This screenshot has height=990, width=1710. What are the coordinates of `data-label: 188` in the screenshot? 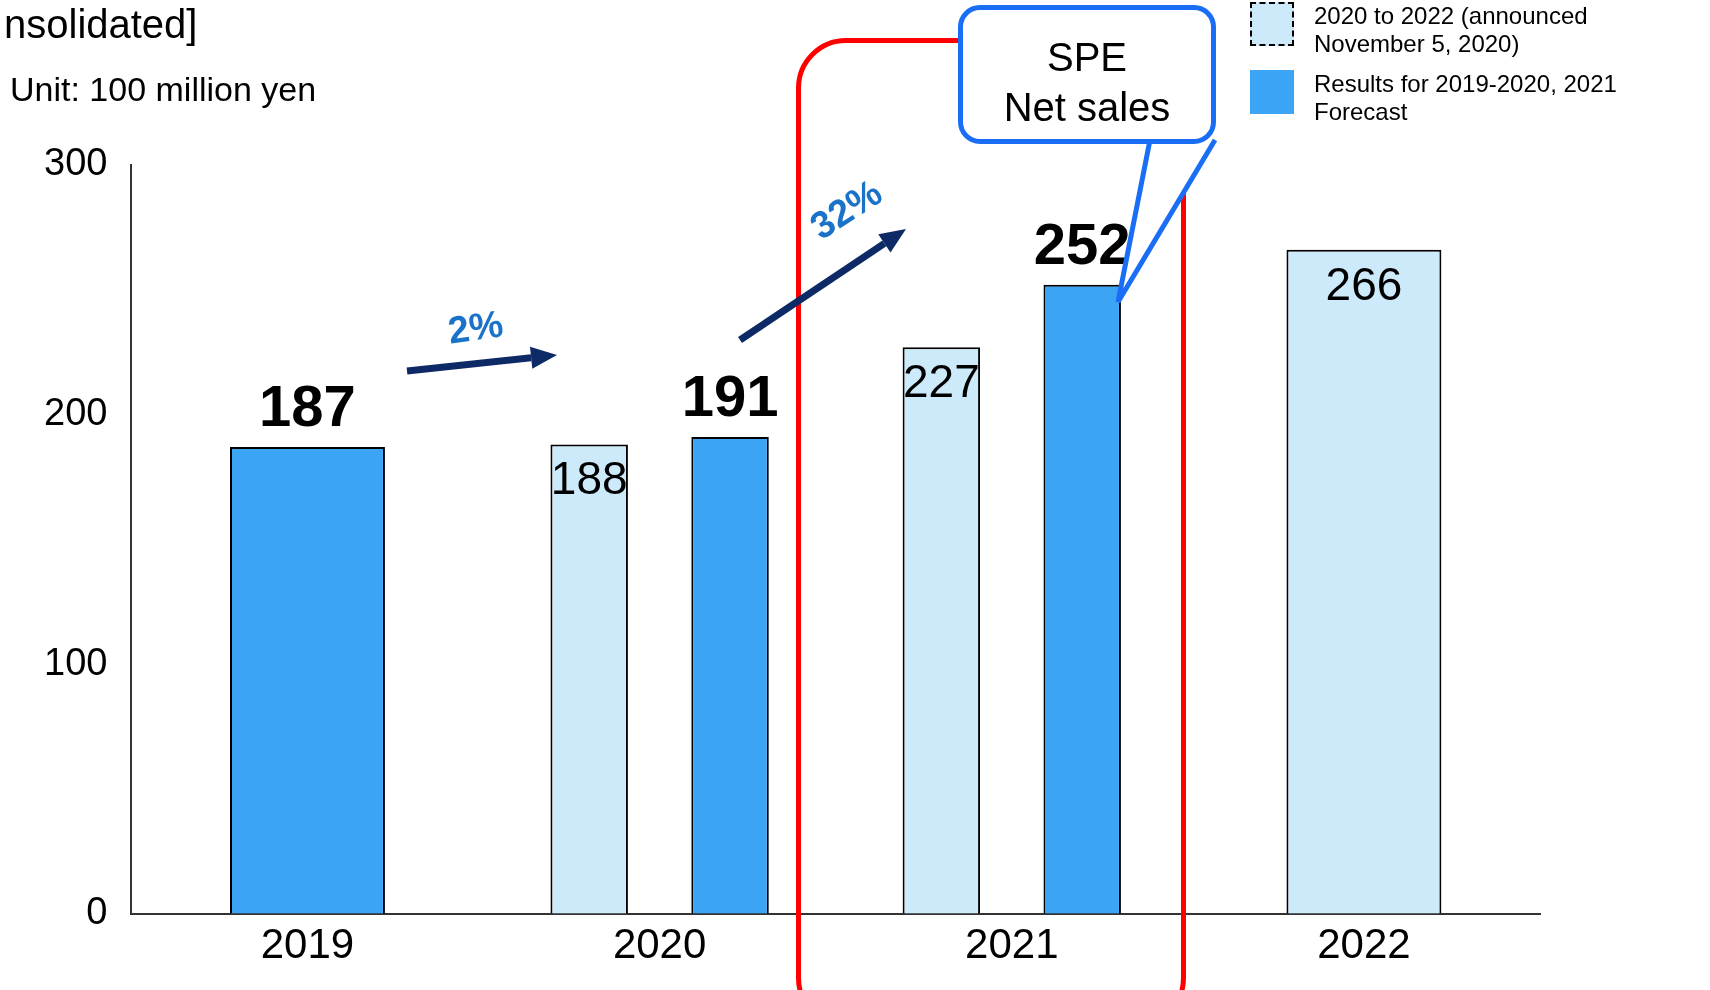 It's located at (589, 478).